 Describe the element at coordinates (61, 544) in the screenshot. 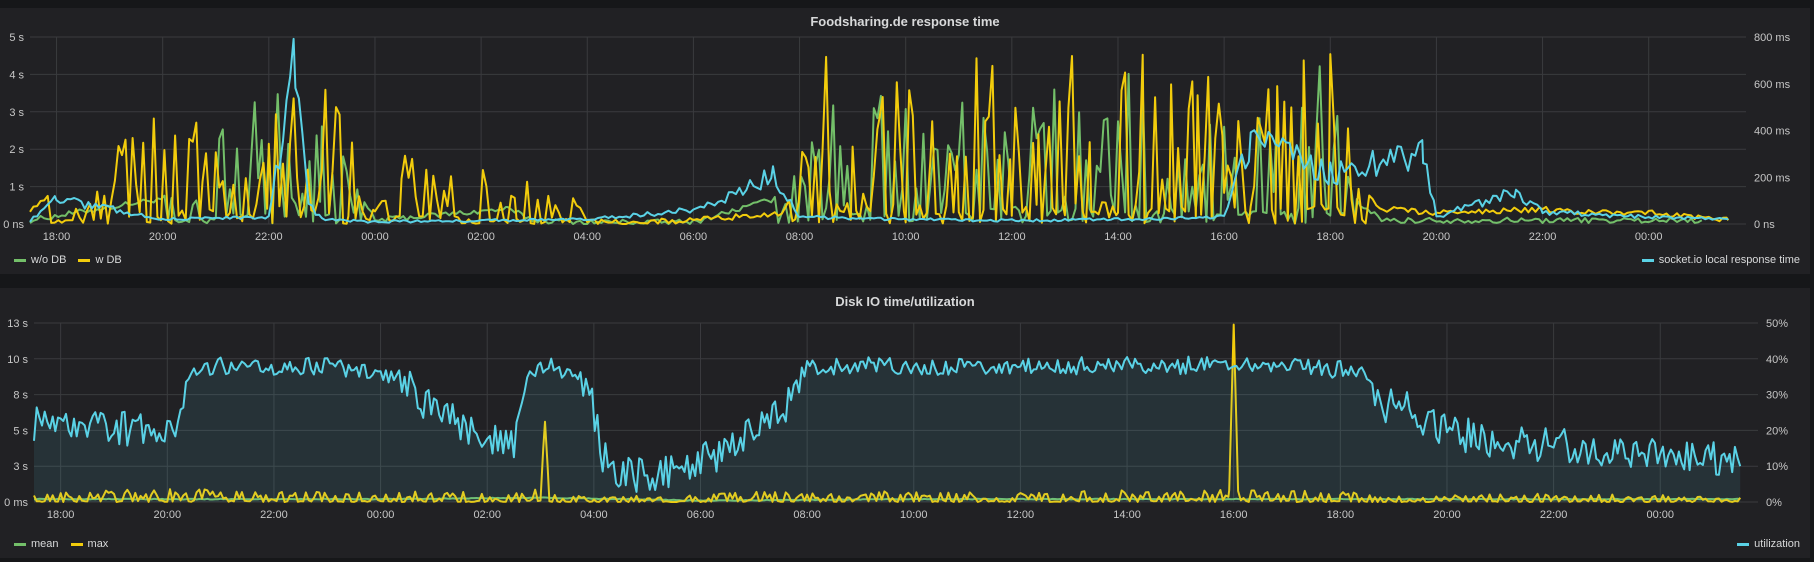

I see `legend-left: mean max` at that location.